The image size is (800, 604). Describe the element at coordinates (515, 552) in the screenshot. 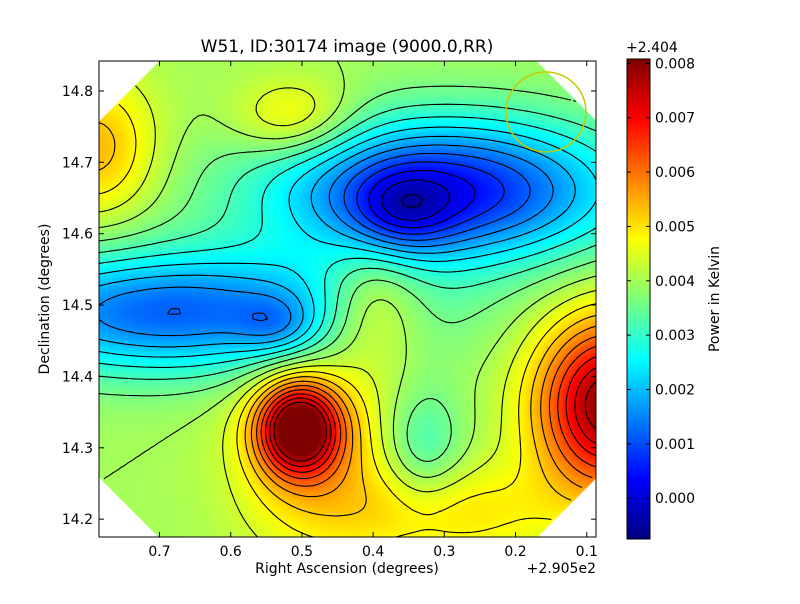

I see `x-tick-label: 0.2` at that location.